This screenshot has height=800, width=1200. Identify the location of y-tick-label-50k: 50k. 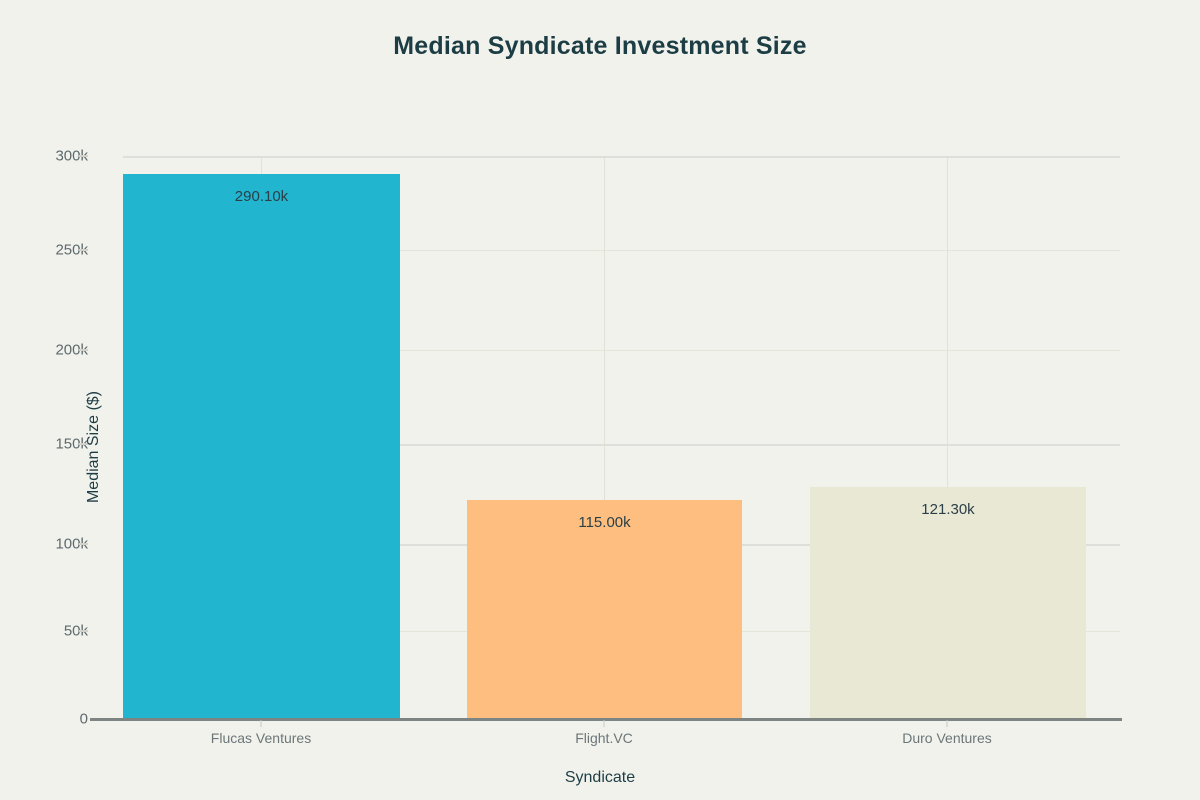
(75, 631).